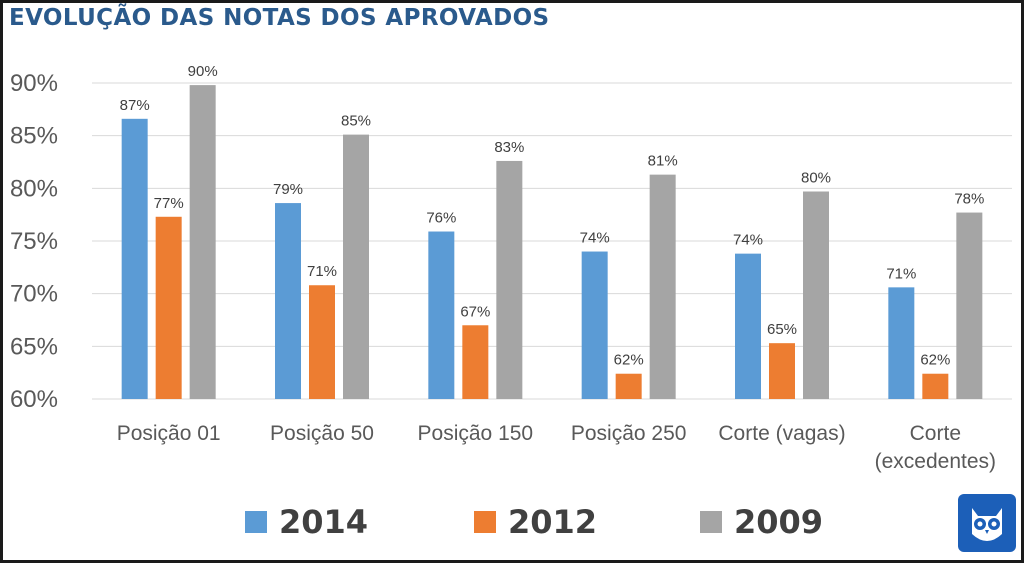 Image resolution: width=1024 pixels, height=563 pixels. Describe the element at coordinates (782, 329) in the screenshot. I see `data-label: 65%` at that location.